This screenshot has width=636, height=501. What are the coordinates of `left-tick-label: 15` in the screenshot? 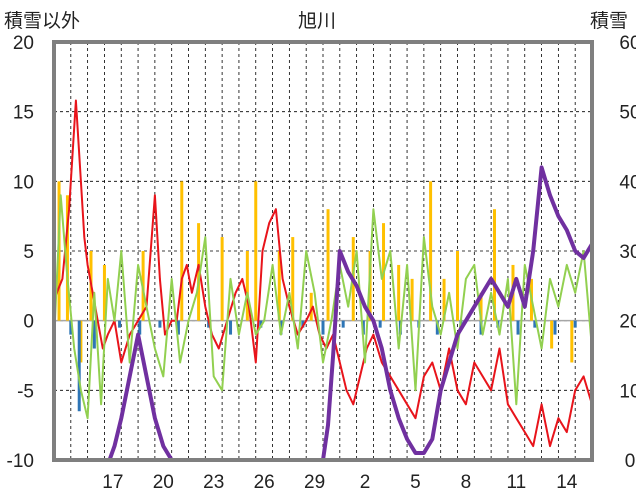 It's located at (23, 113).